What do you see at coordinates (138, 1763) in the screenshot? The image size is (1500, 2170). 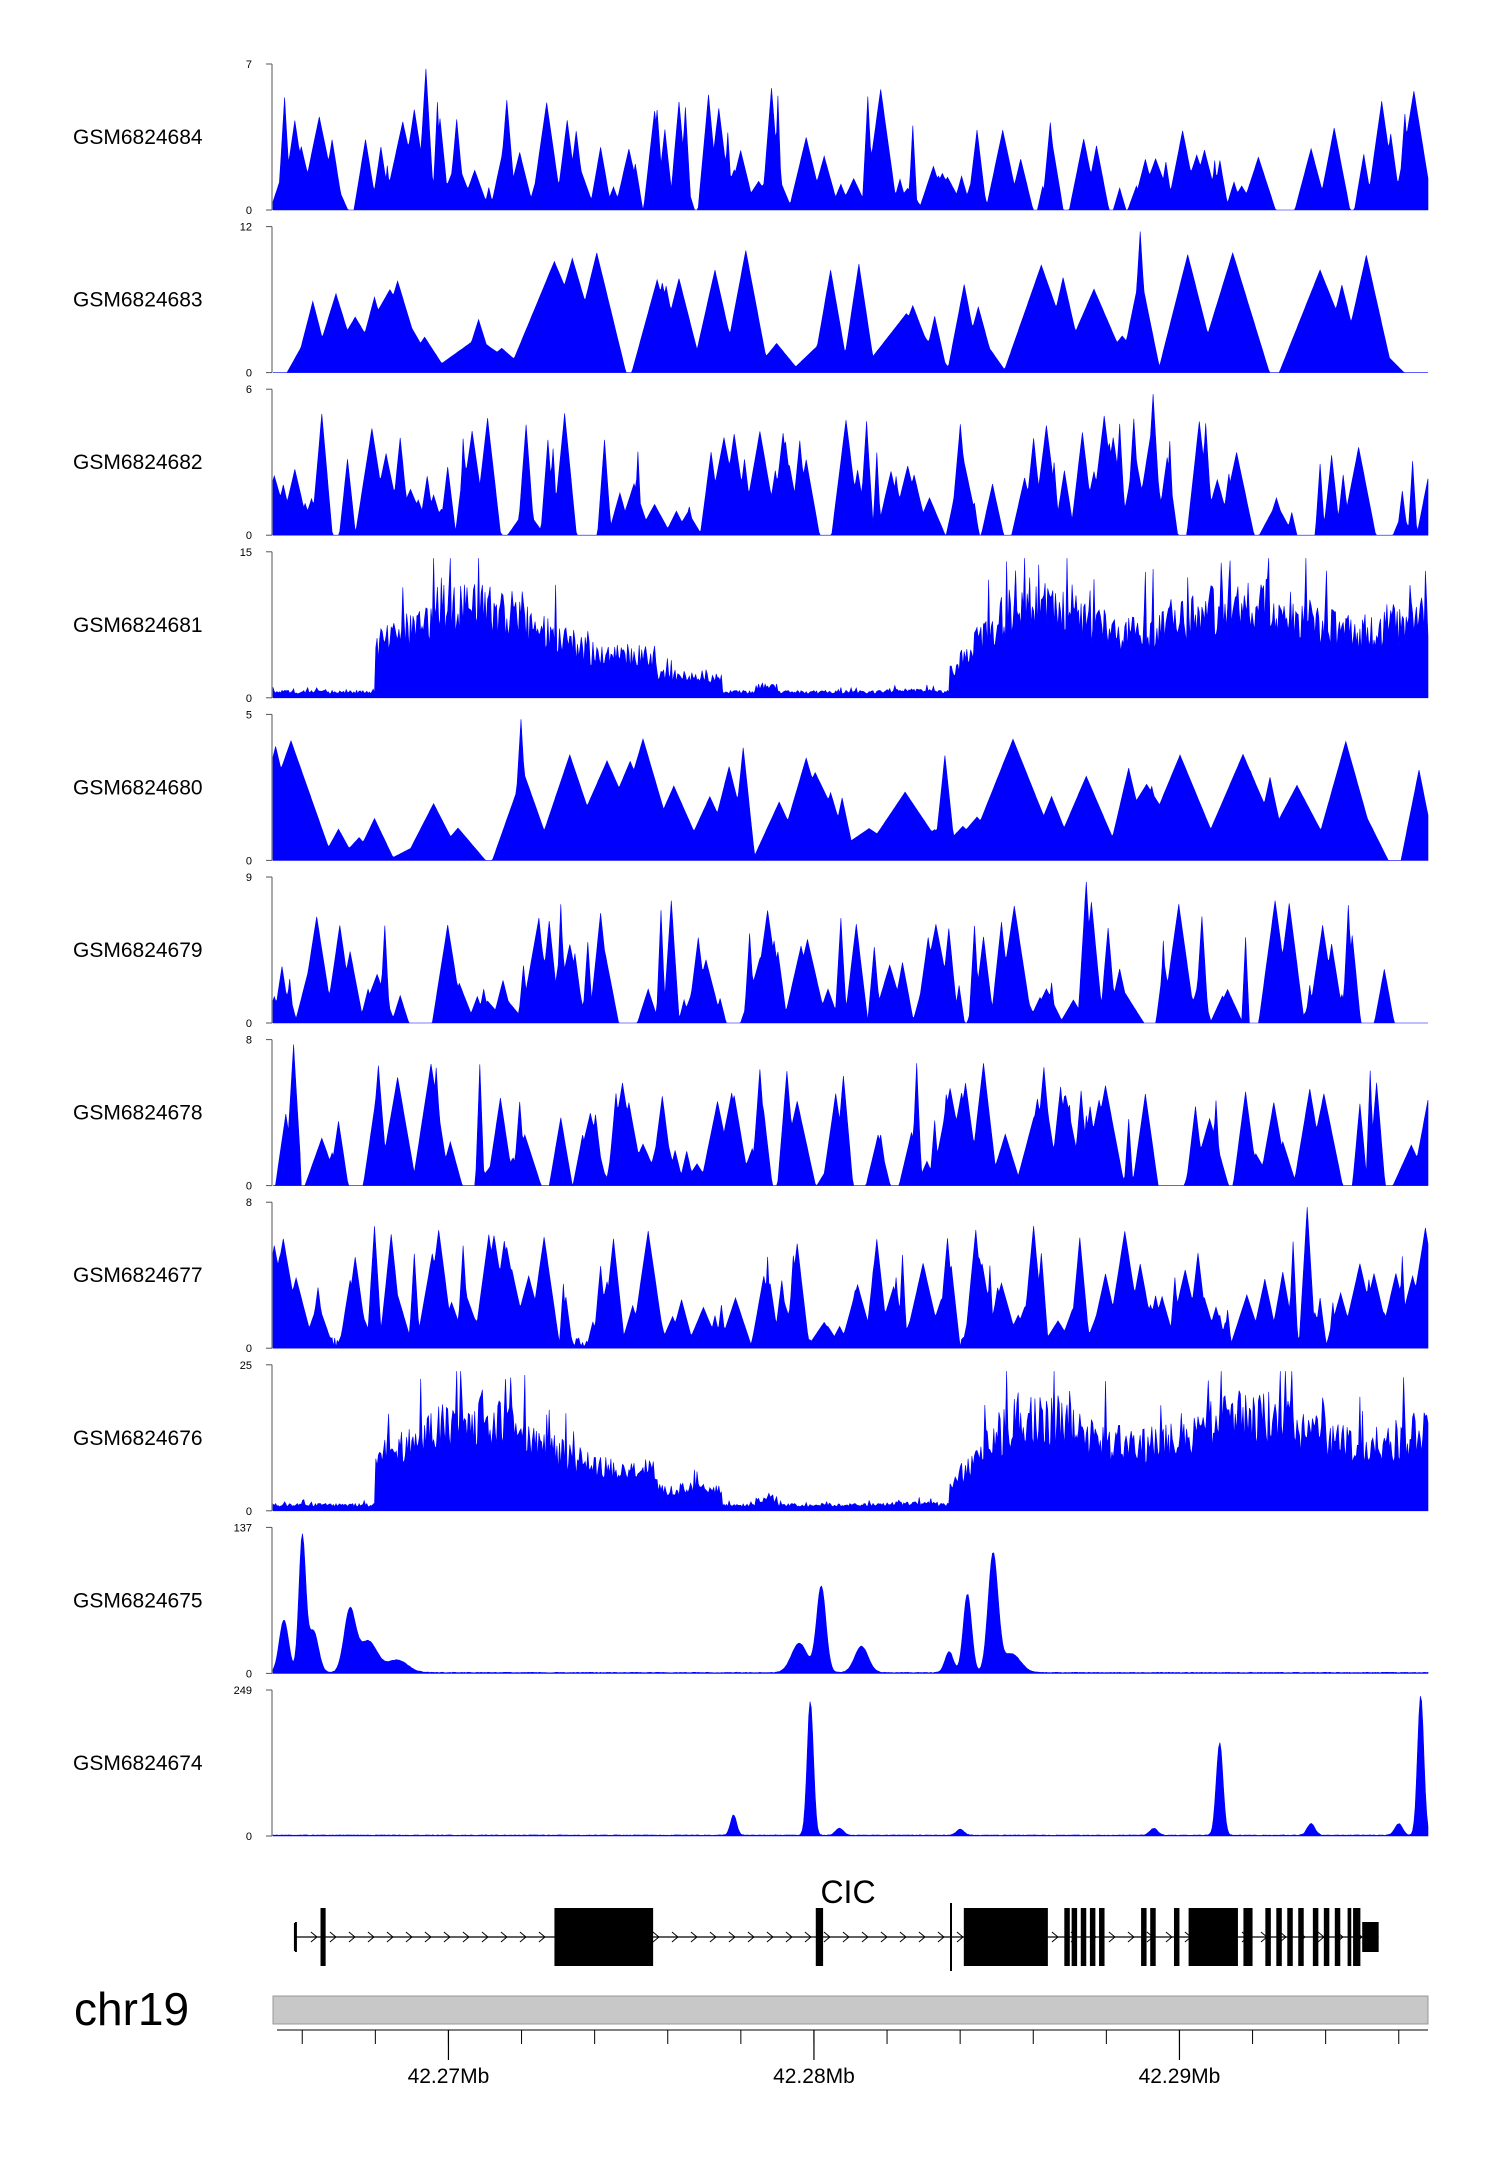 I see `track-label: GSM6824674` at bounding box center [138, 1763].